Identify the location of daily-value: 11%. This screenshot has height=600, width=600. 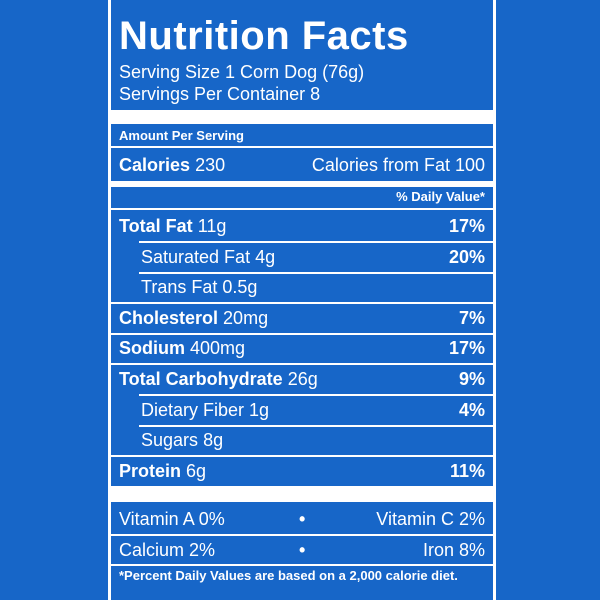
(467, 470).